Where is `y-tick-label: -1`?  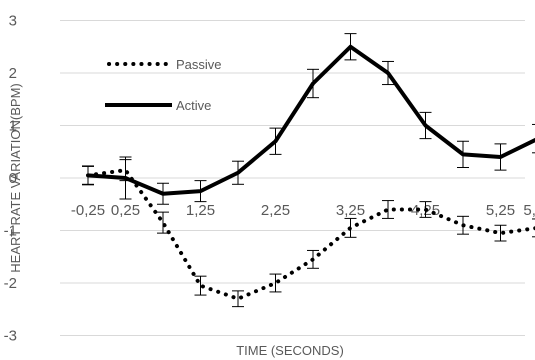
y-tick-label: -1 is located at coordinates (10, 231).